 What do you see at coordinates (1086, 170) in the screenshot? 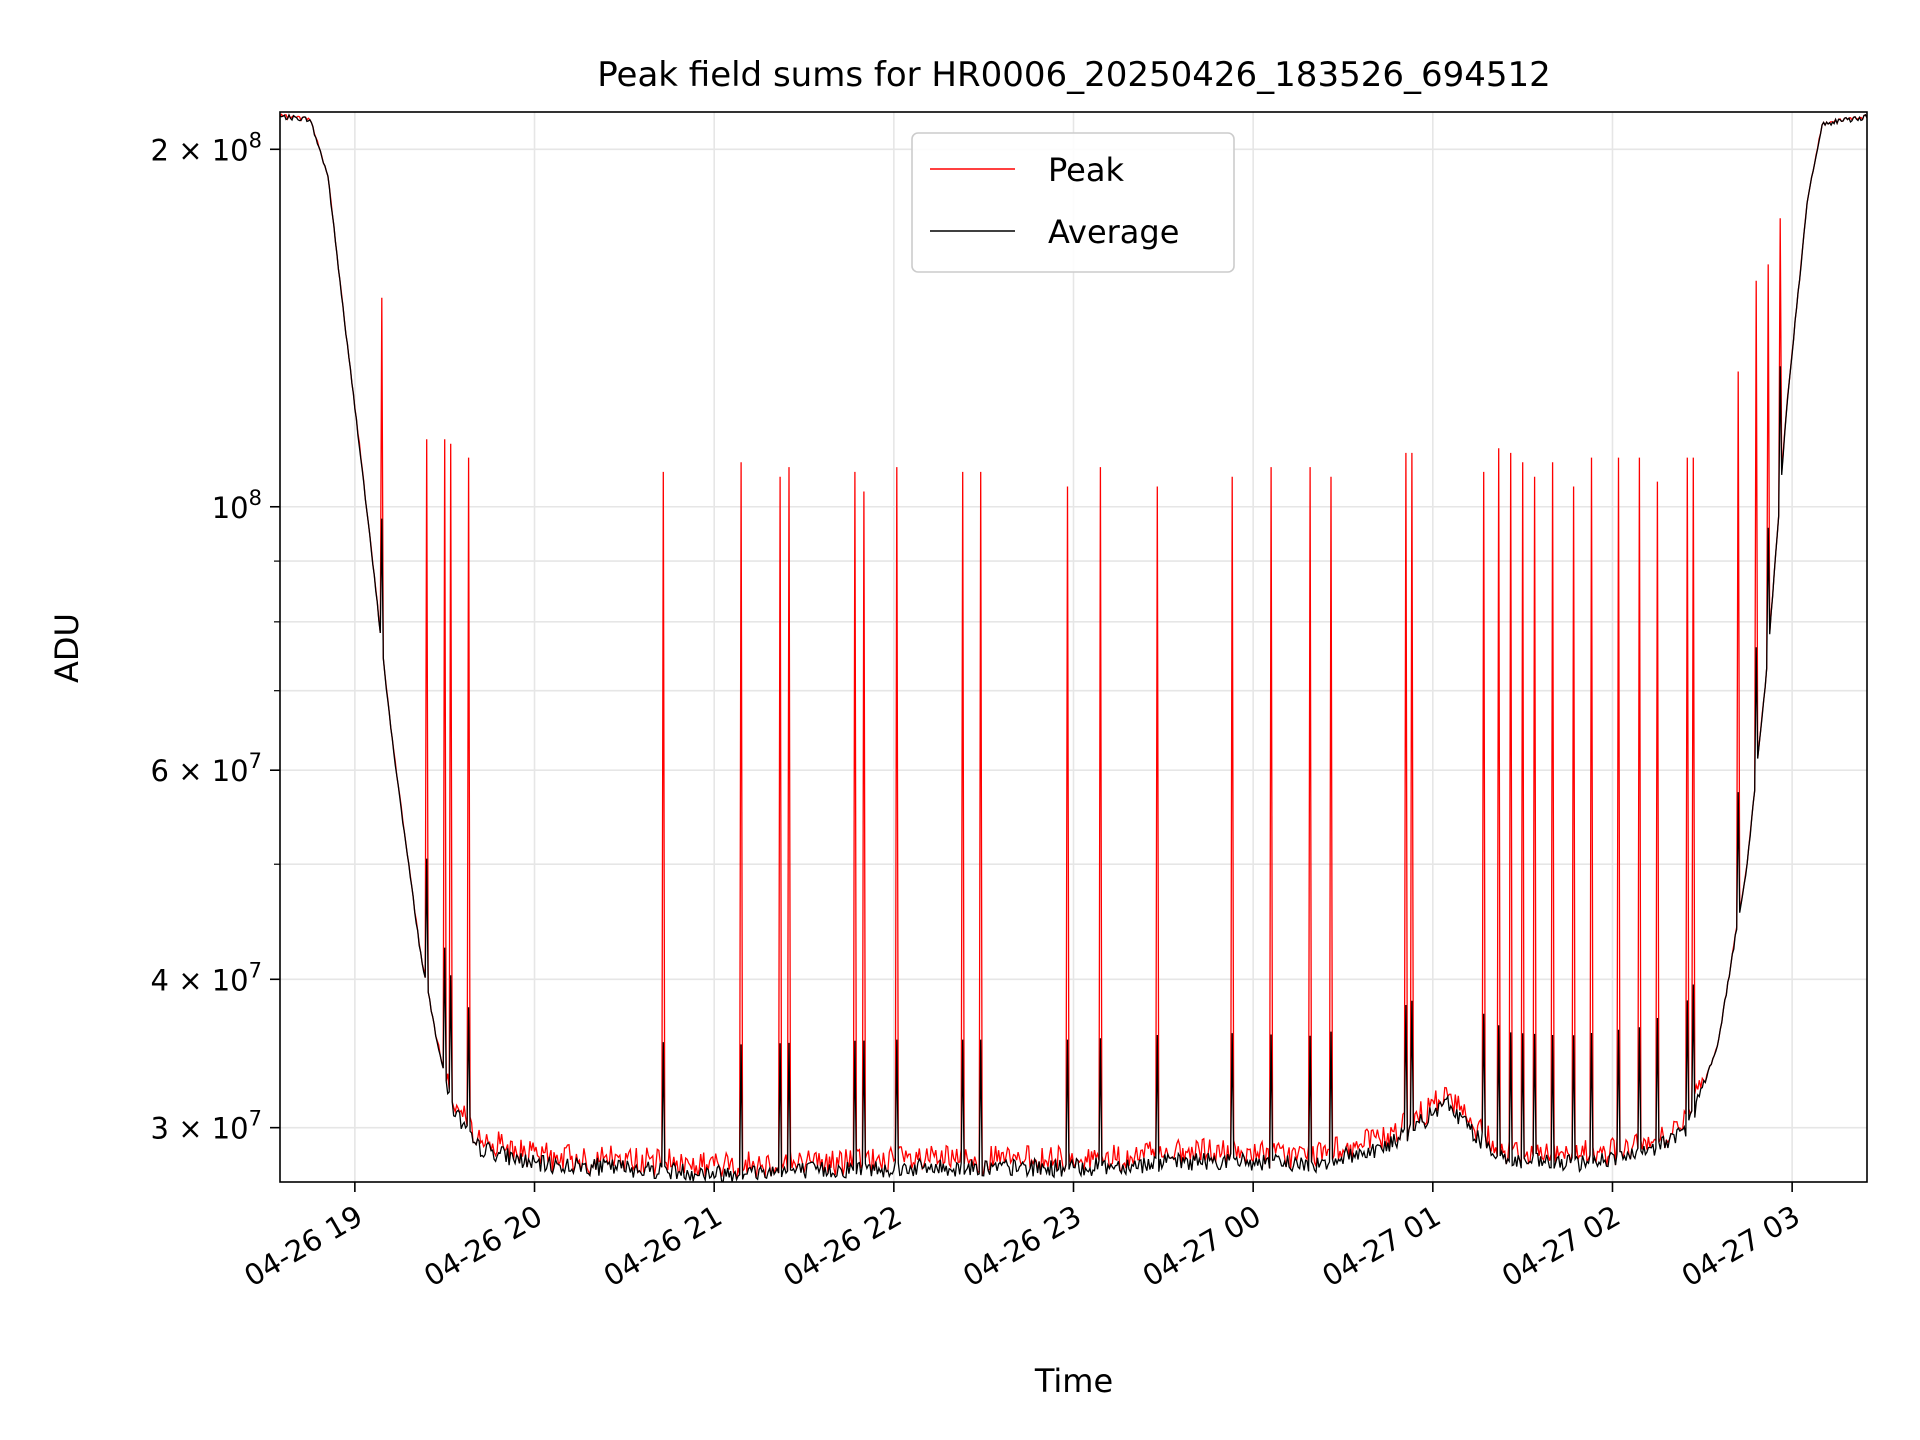
I see `legend-label-peak: Peak` at bounding box center [1086, 170].